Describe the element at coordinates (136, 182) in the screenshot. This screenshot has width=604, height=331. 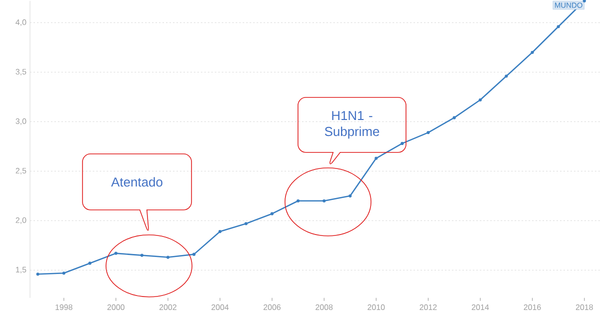
I see `annotation: Atentado` at that location.